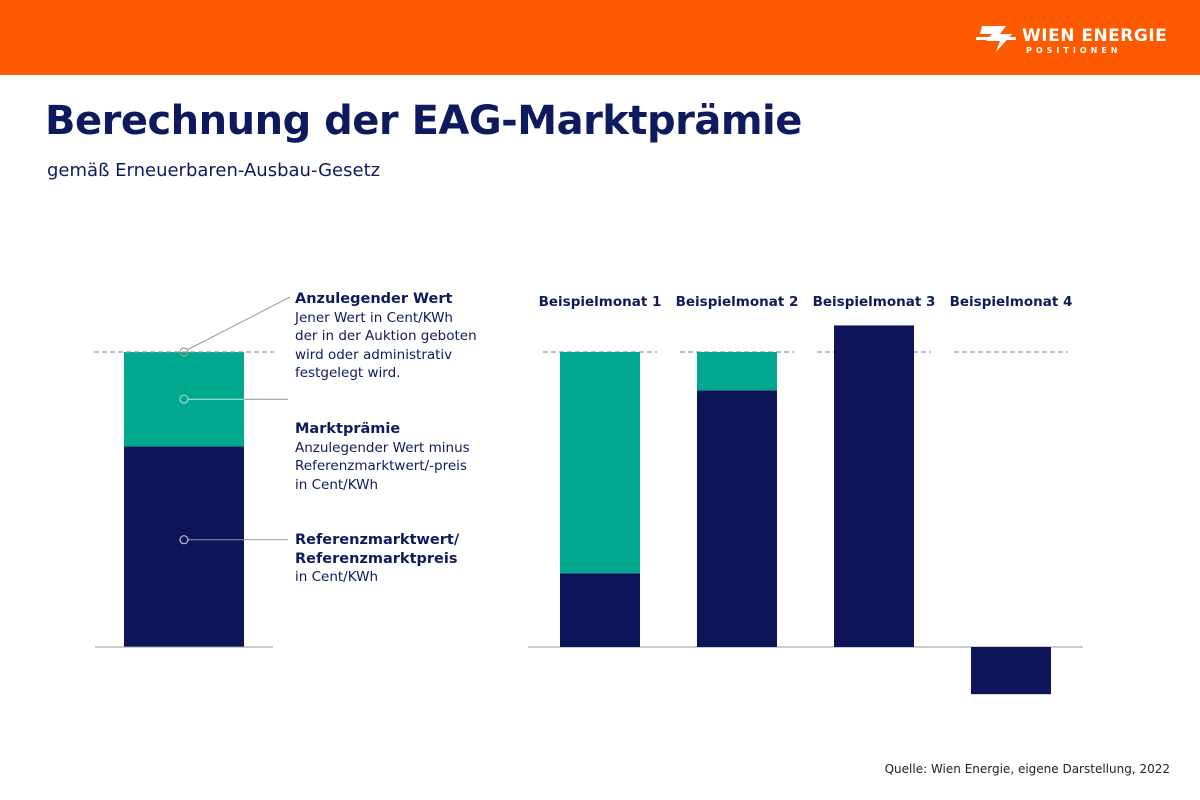  What do you see at coordinates (374, 299) in the screenshot?
I see `annotation-heading: Anzulegender Wert` at bounding box center [374, 299].